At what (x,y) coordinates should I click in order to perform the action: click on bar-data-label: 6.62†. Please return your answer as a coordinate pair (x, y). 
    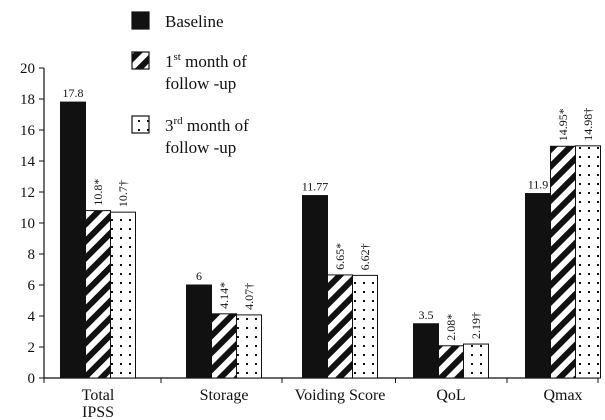
    Looking at the image, I should click on (365, 256).